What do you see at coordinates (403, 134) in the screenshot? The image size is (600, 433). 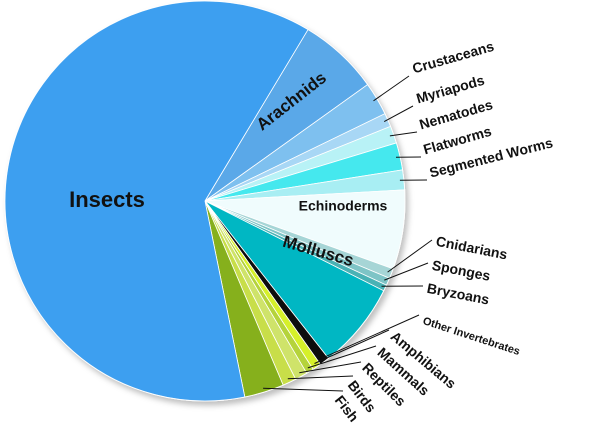 I see `leader-line-nematodes` at bounding box center [403, 134].